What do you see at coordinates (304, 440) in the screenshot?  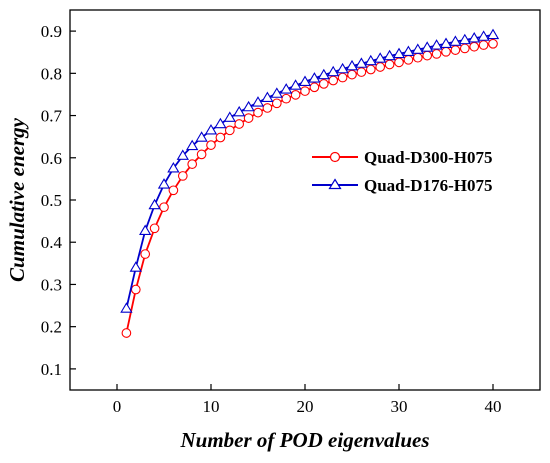 I see `x-axis-title: Number of POD eigenvalues` at bounding box center [304, 440].